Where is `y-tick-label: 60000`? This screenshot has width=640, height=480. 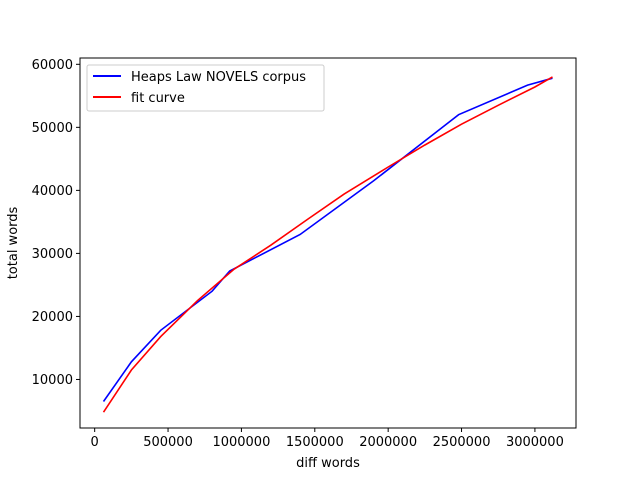 y-tick-label: 60000 is located at coordinates (52, 65).